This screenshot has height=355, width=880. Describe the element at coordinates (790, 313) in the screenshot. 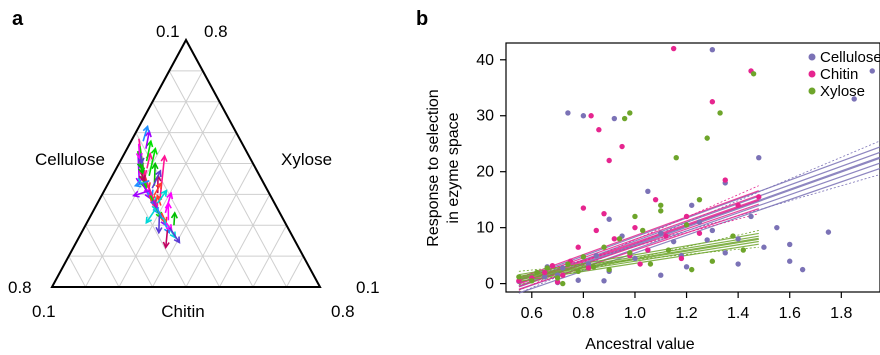

I see `x-tick-label: 1.6` at that location.